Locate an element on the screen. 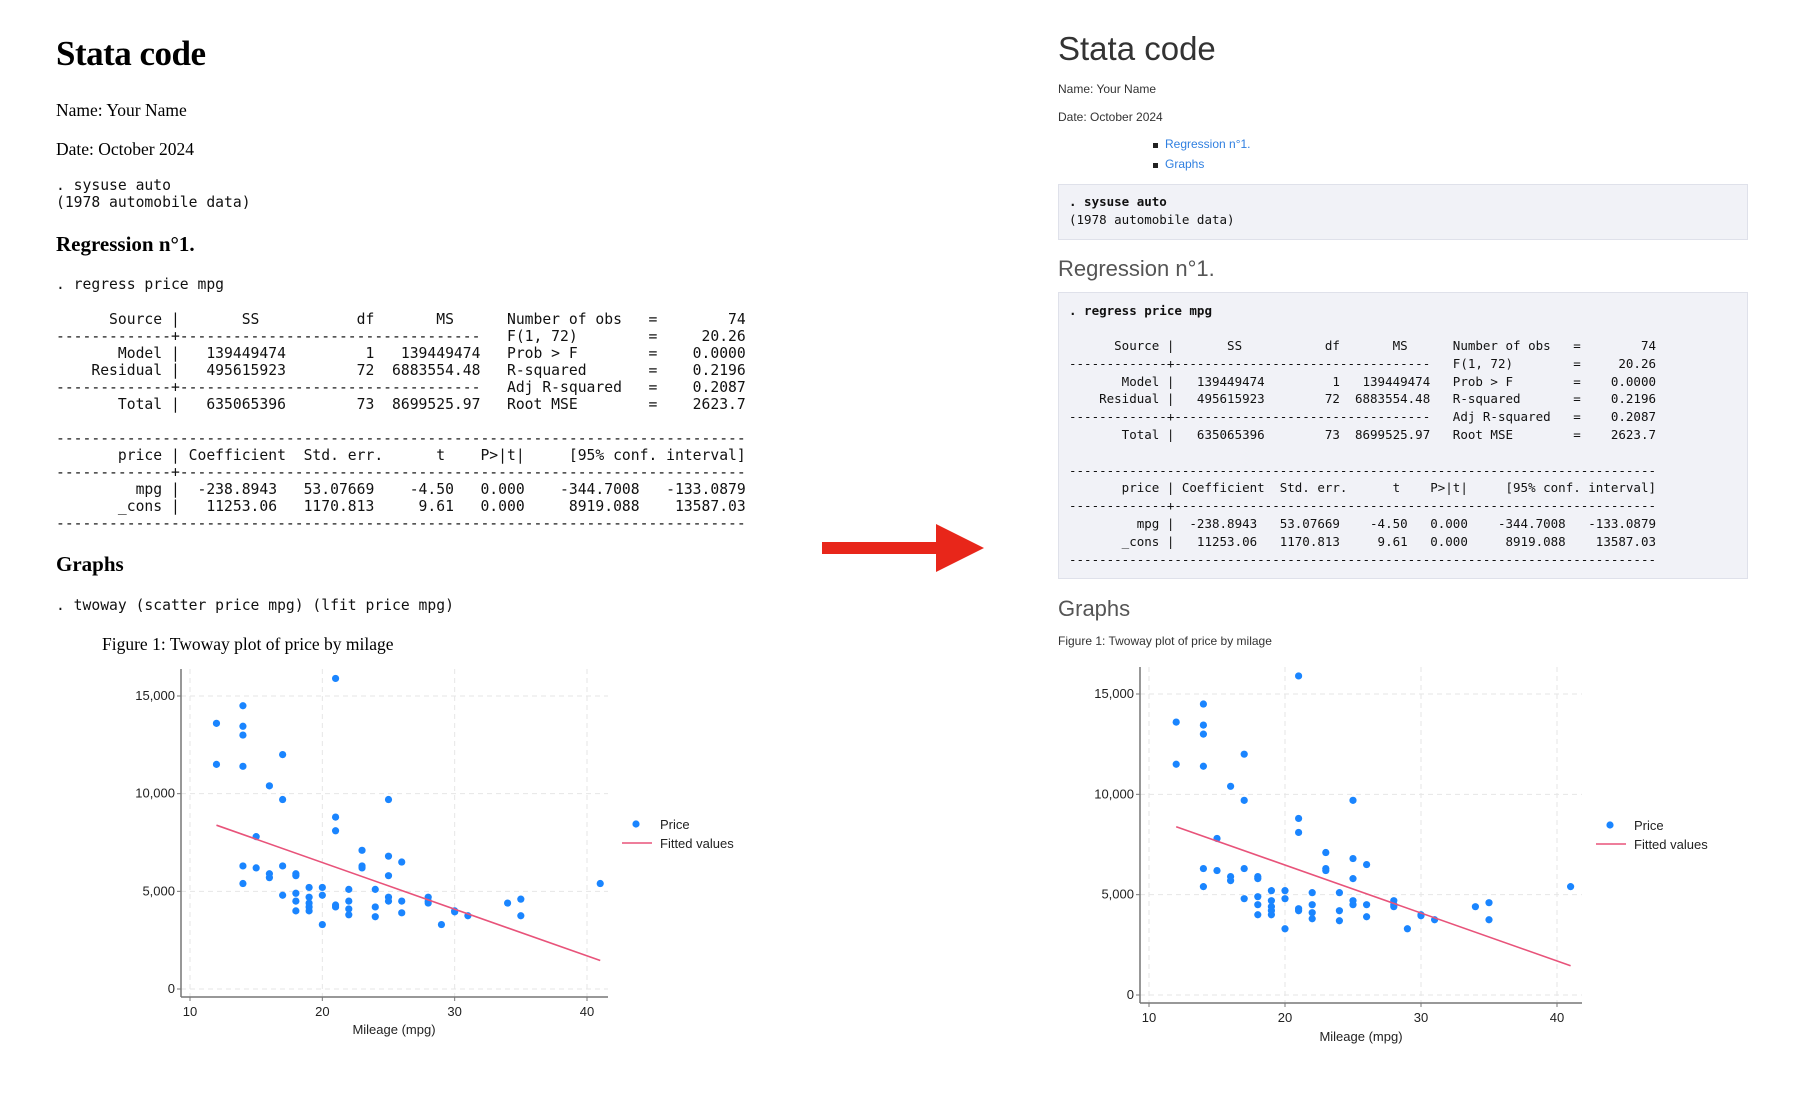 This screenshot has width=1814, height=1096. toc-link-regression: Regression n°1. is located at coordinates (1208, 144).